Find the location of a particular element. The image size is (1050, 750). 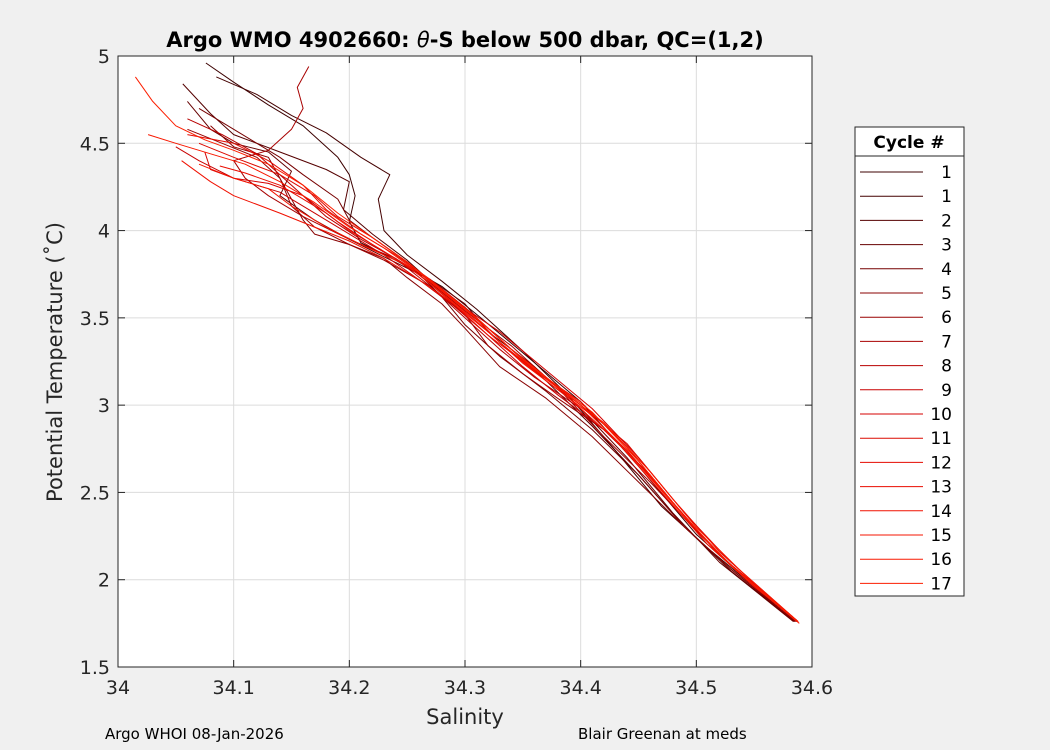

x-tick-label: 34.6 is located at coordinates (812, 688).